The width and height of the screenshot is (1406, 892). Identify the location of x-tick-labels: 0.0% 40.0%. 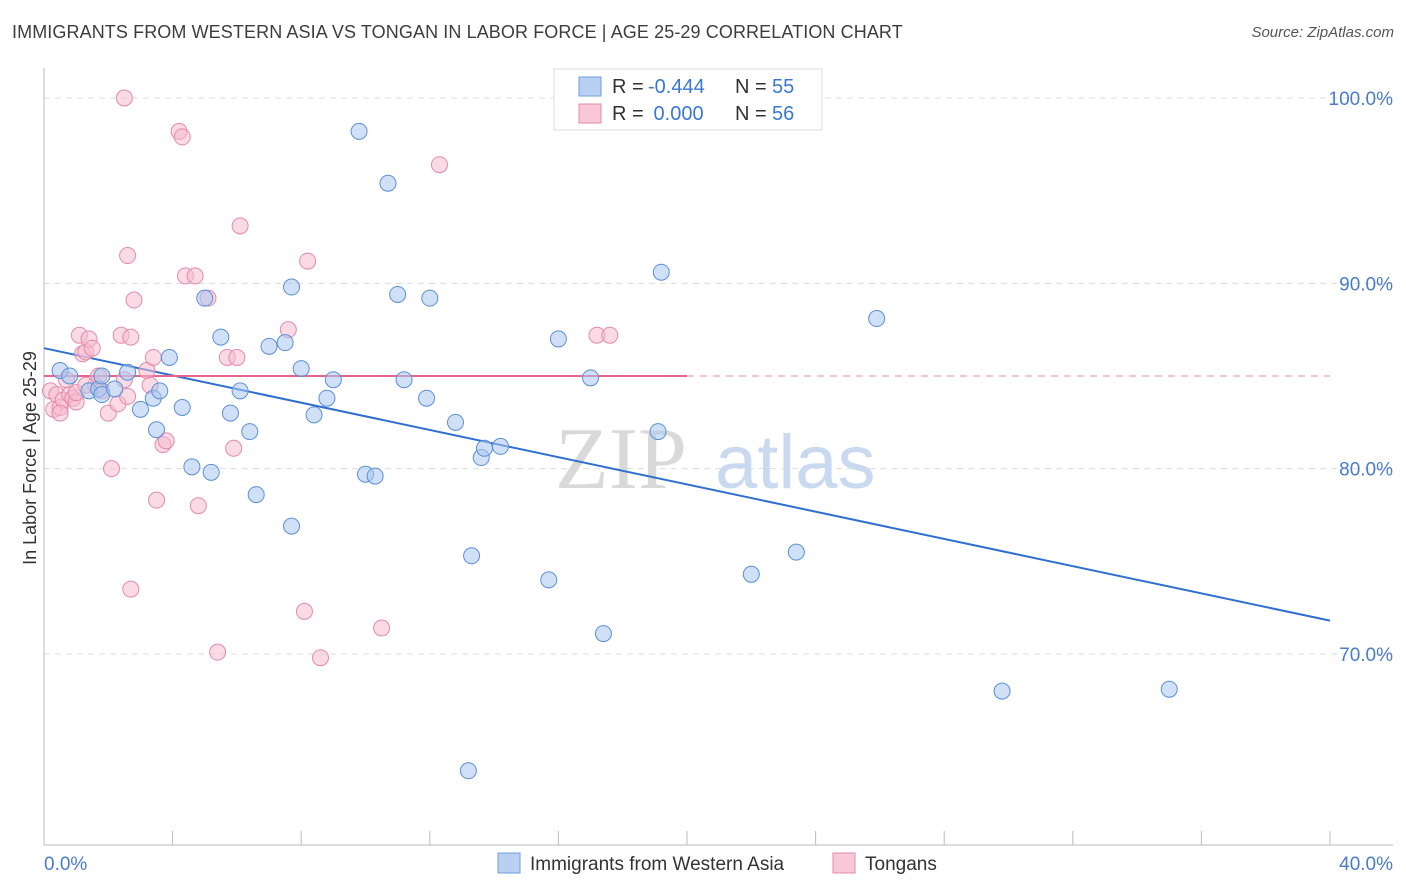
(718, 864).